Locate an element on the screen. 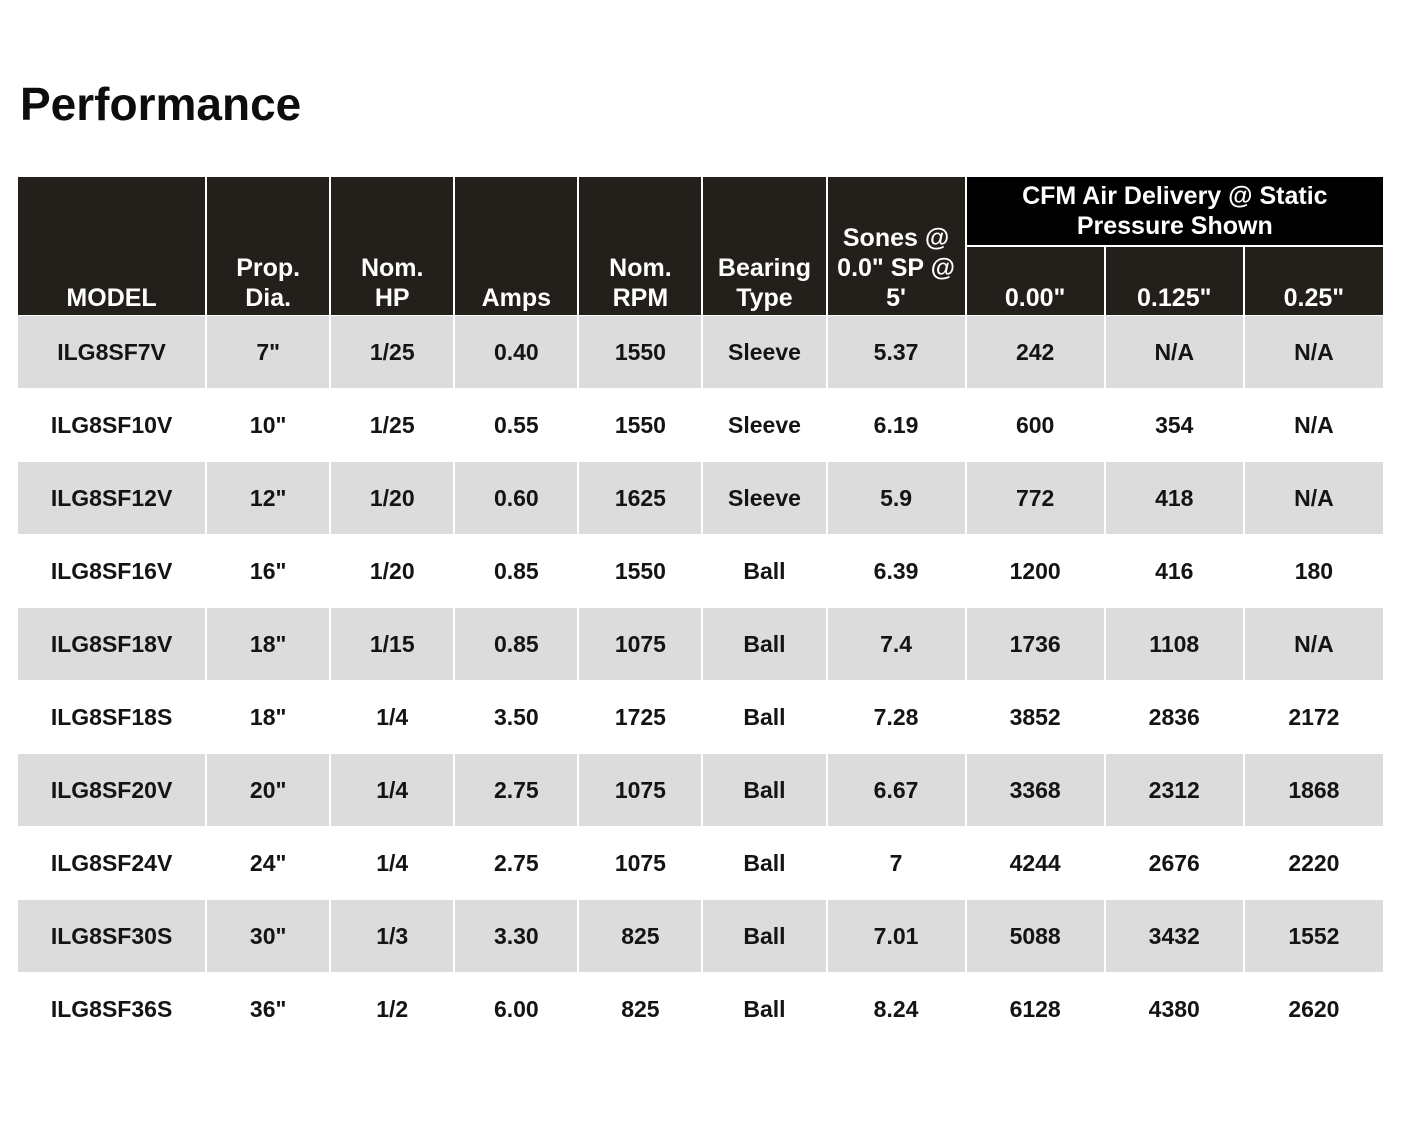 The width and height of the screenshot is (1414, 1144). cell-nom-hp: 1/25 is located at coordinates (392, 425).